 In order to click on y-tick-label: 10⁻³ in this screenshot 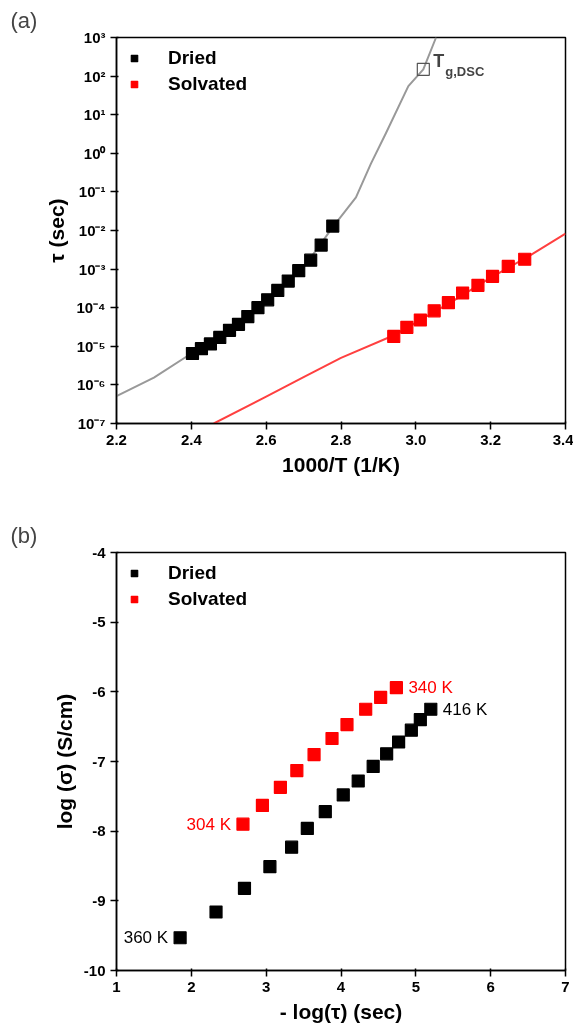, I will do `click(92, 269)`.